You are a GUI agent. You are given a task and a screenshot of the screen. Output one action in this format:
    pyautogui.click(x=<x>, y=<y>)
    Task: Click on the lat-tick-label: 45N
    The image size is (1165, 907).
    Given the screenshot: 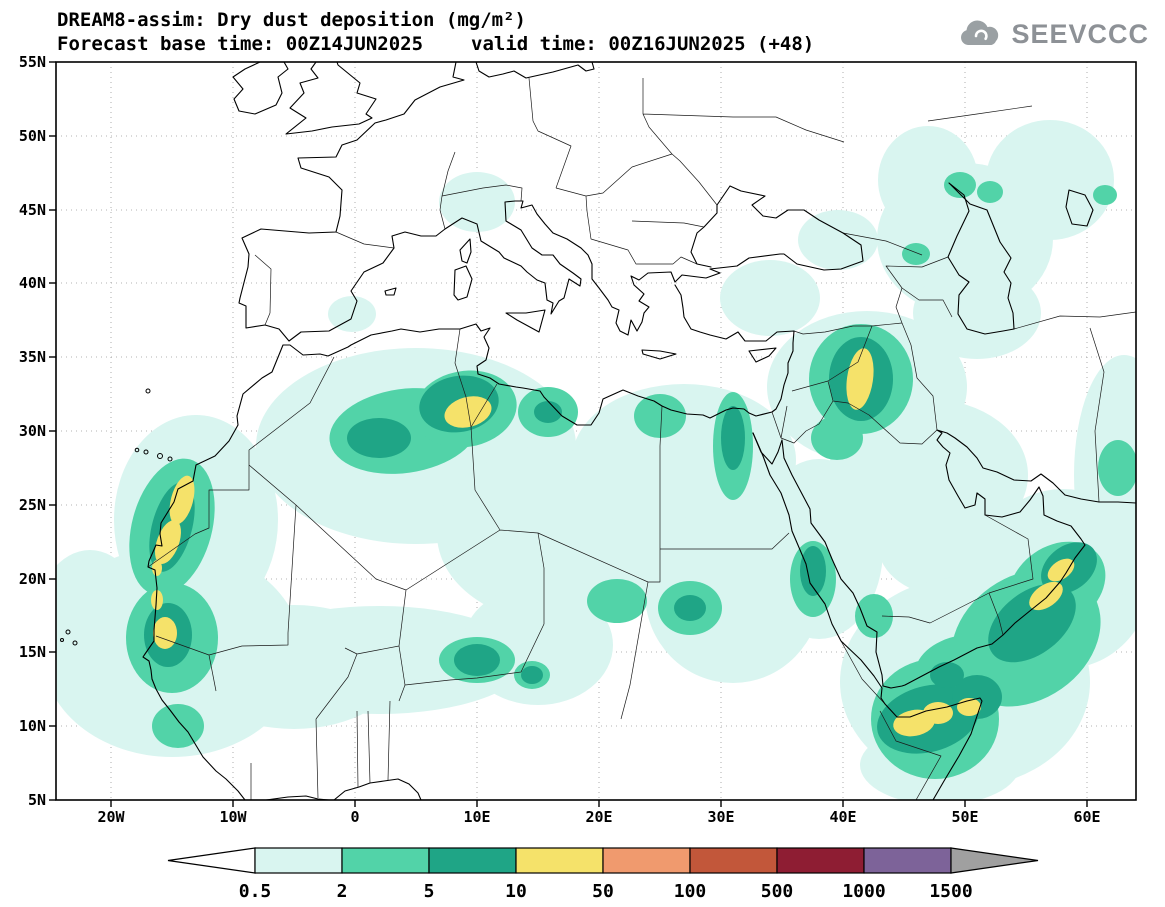 What is the action you would take?
    pyautogui.click(x=32, y=210)
    